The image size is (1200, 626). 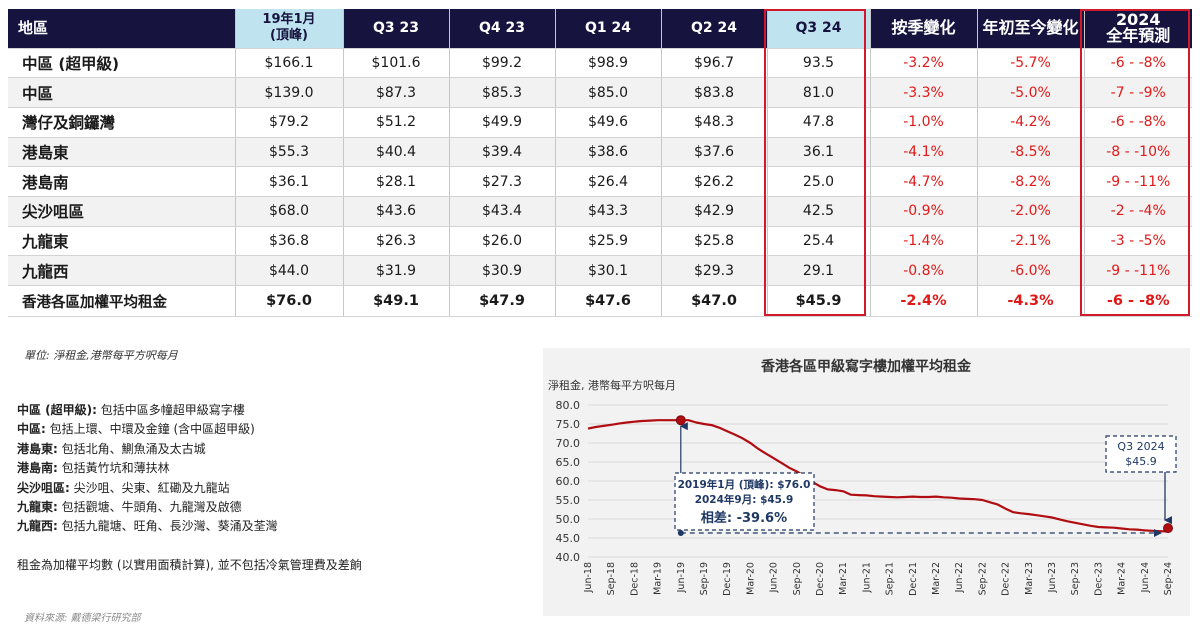 What do you see at coordinates (862, 481) in the screenshot?
I see `y-axis: 40.0 45.0 50.0 55.0 60.0 65.0 70.0 75.0 80.0` at bounding box center [862, 481].